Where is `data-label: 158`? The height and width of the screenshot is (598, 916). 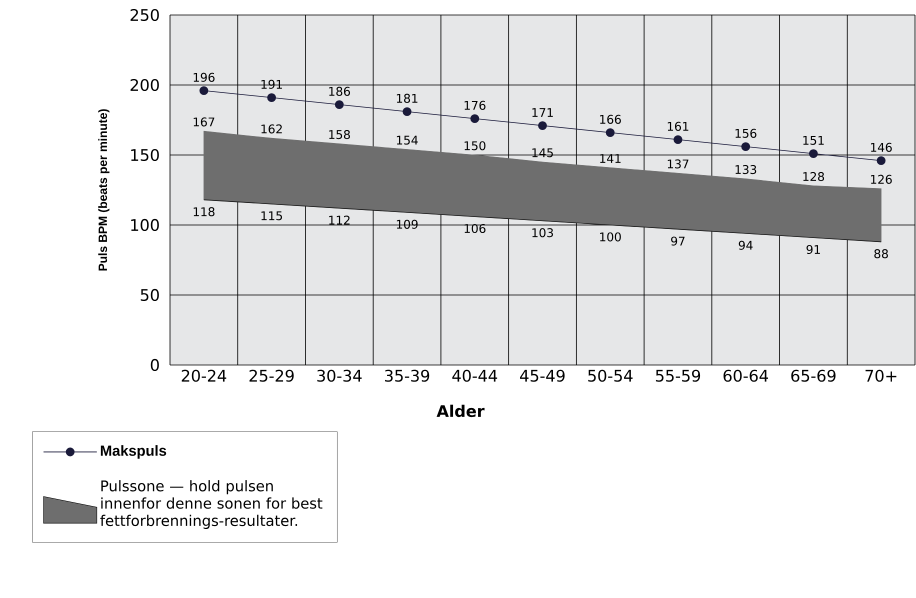 data-label: 158 is located at coordinates (339, 135).